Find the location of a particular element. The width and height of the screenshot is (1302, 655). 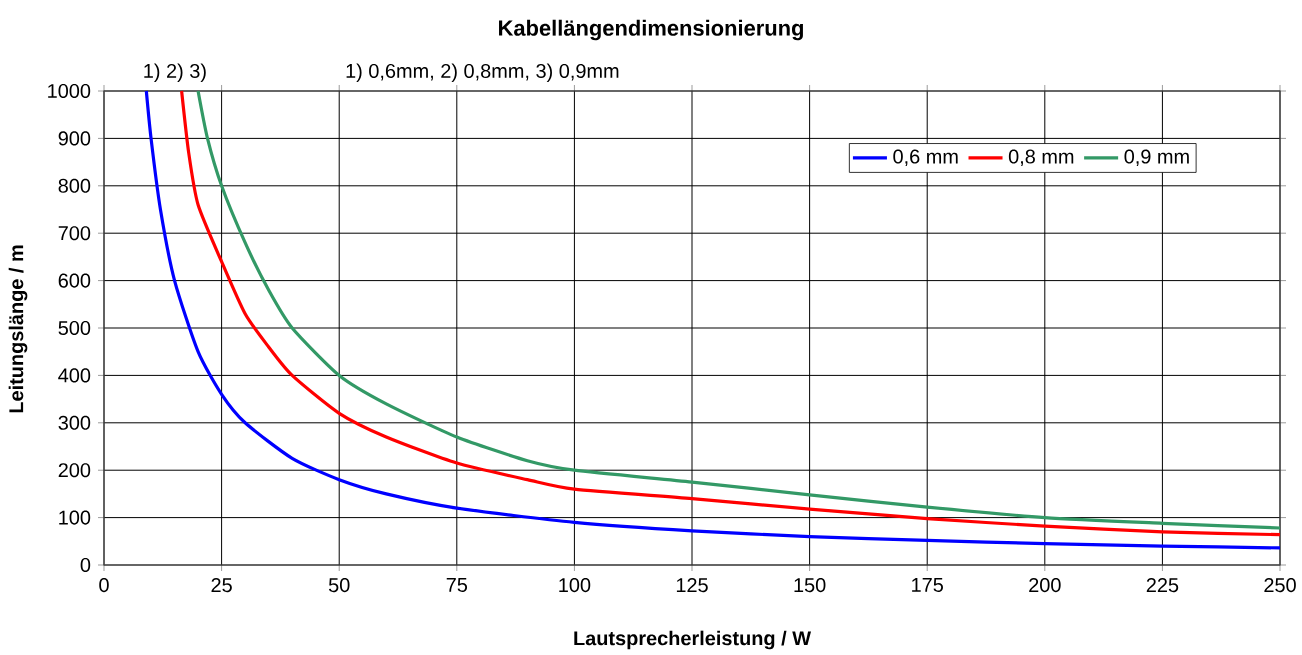

x-tick-label: 225 is located at coordinates (1162, 585).